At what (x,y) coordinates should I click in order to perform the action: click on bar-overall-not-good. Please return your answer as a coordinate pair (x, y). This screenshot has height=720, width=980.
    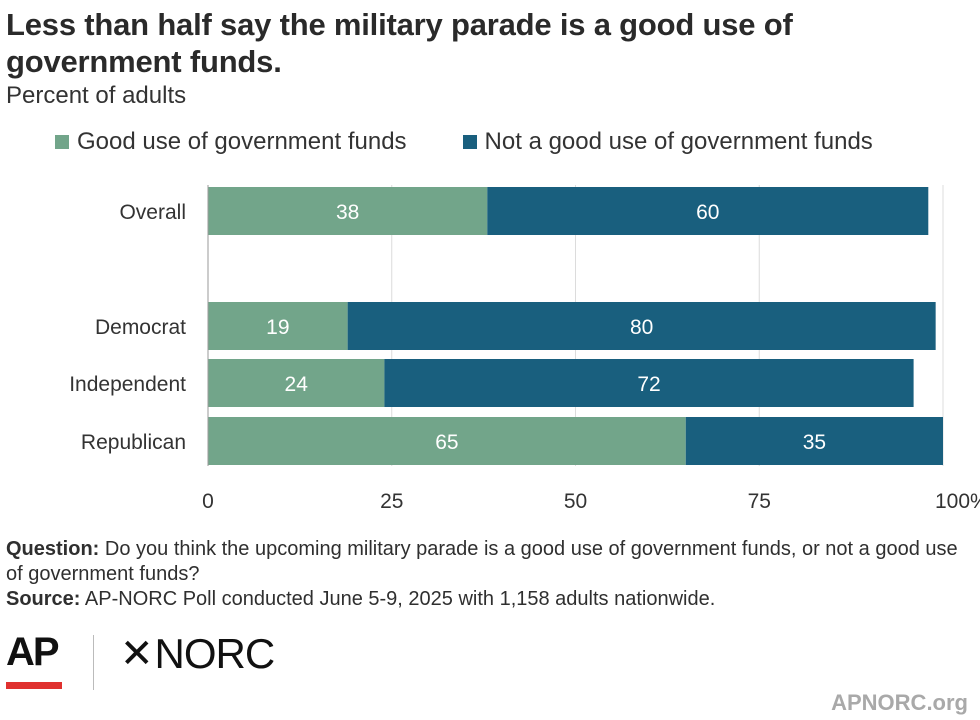
    Looking at the image, I should click on (708, 211).